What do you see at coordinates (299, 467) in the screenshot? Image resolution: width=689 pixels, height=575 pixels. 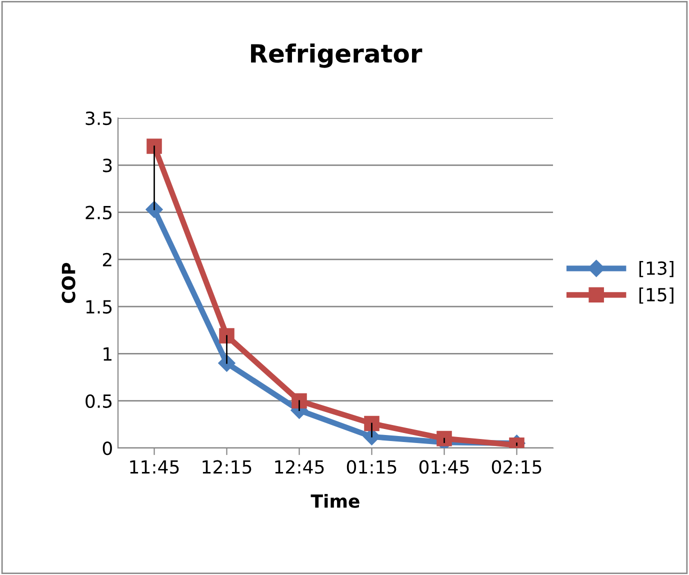 I see `x-tick-label: 12:45` at bounding box center [299, 467].